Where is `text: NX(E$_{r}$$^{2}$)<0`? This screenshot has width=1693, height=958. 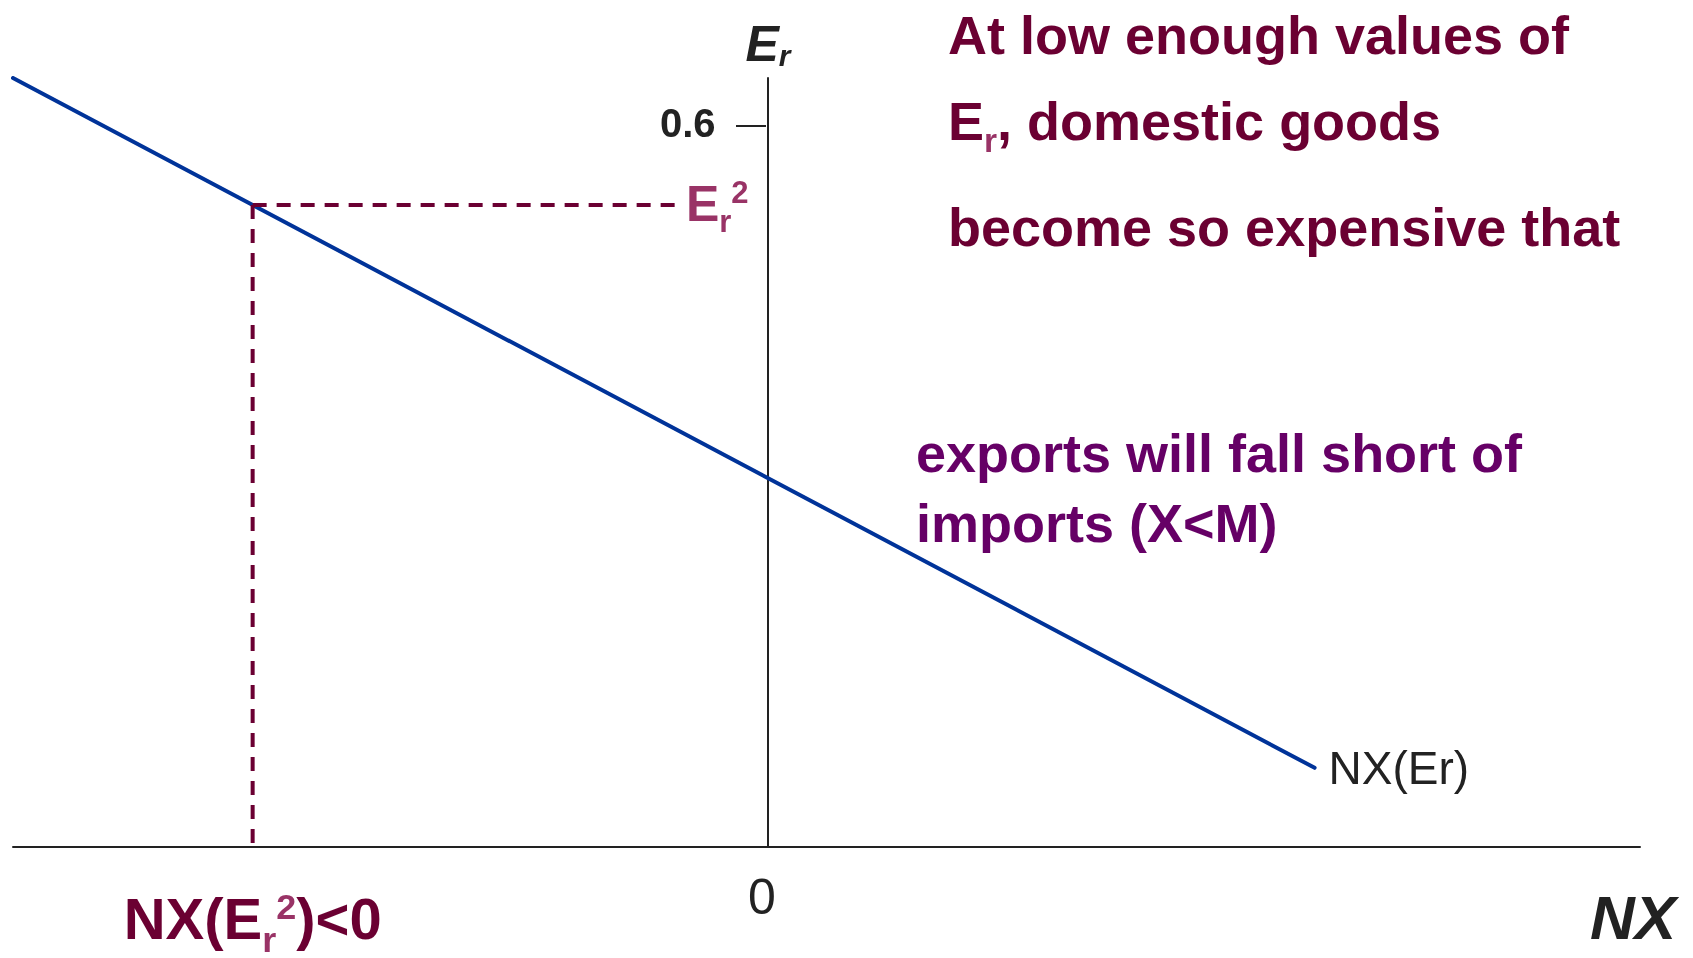 text: NX(E$_{r}$$^{2}$)<0 is located at coordinates (252, 922).